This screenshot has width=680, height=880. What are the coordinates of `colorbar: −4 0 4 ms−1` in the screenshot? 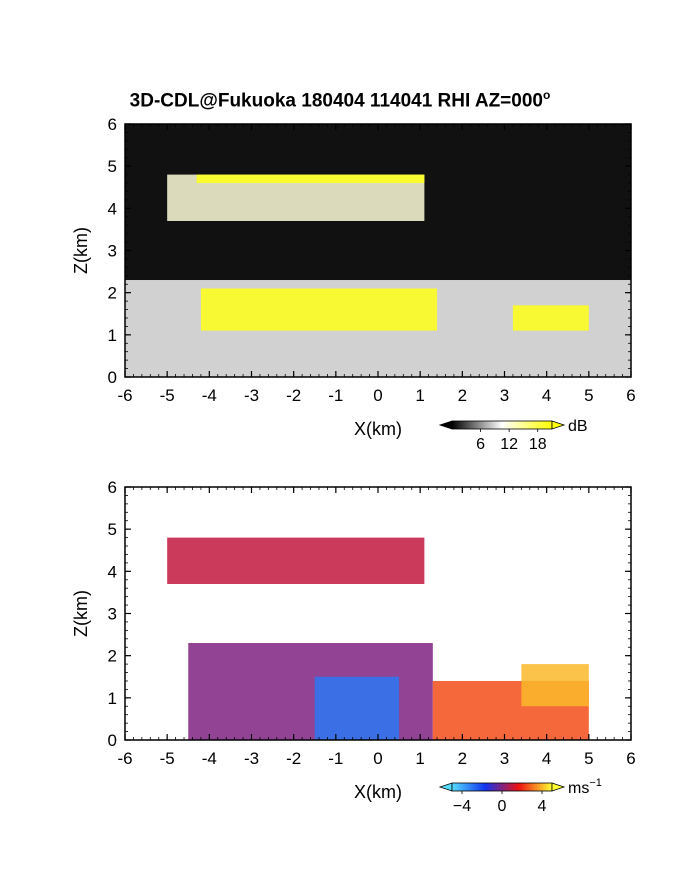 It's located at (520, 796).